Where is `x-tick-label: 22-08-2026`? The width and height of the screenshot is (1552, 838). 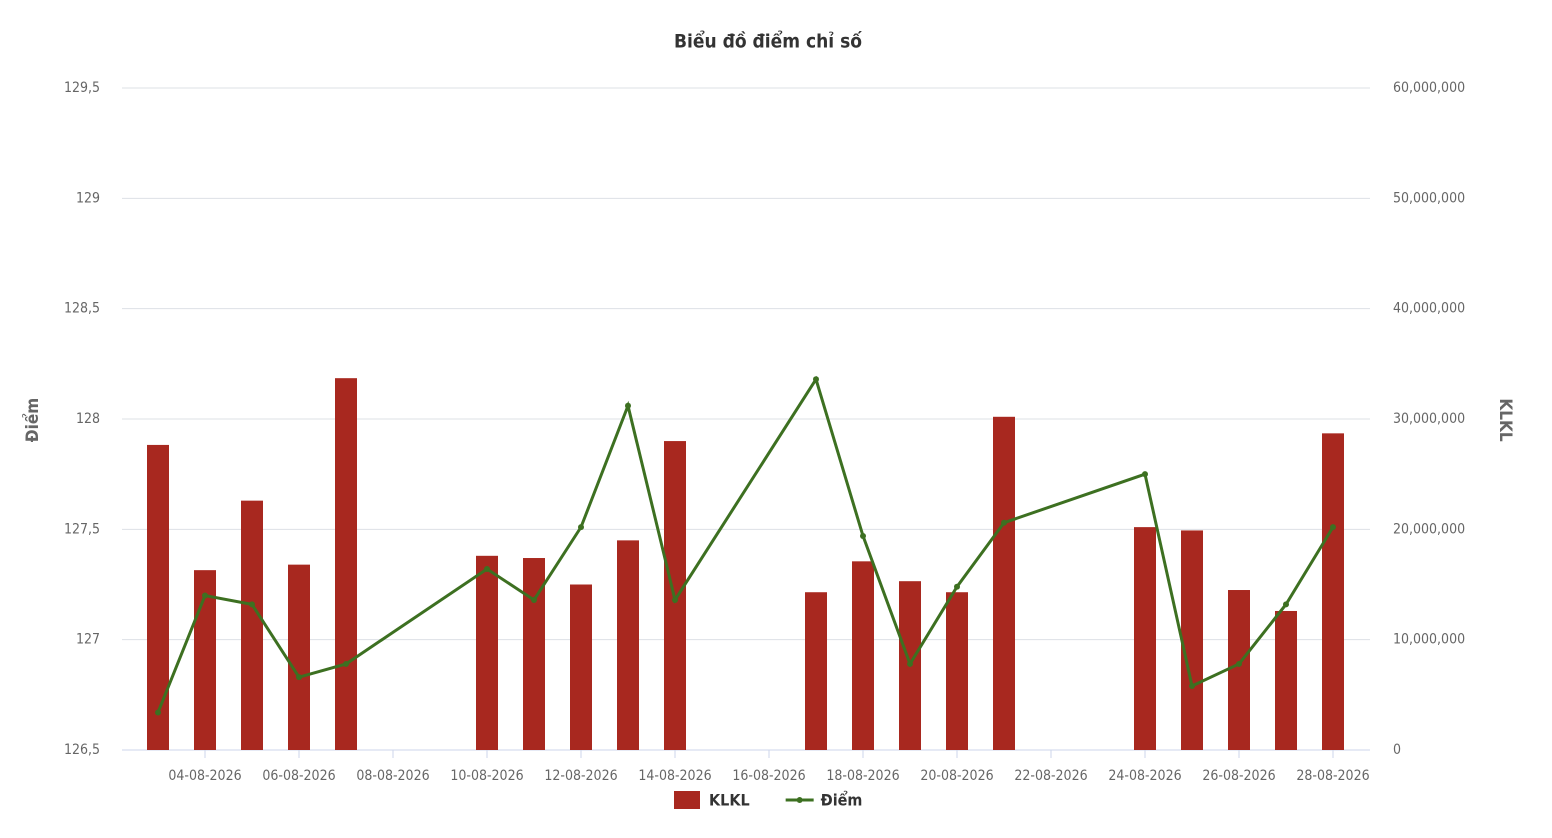 x-tick-label: 22-08-2026 is located at coordinates (1050, 776).